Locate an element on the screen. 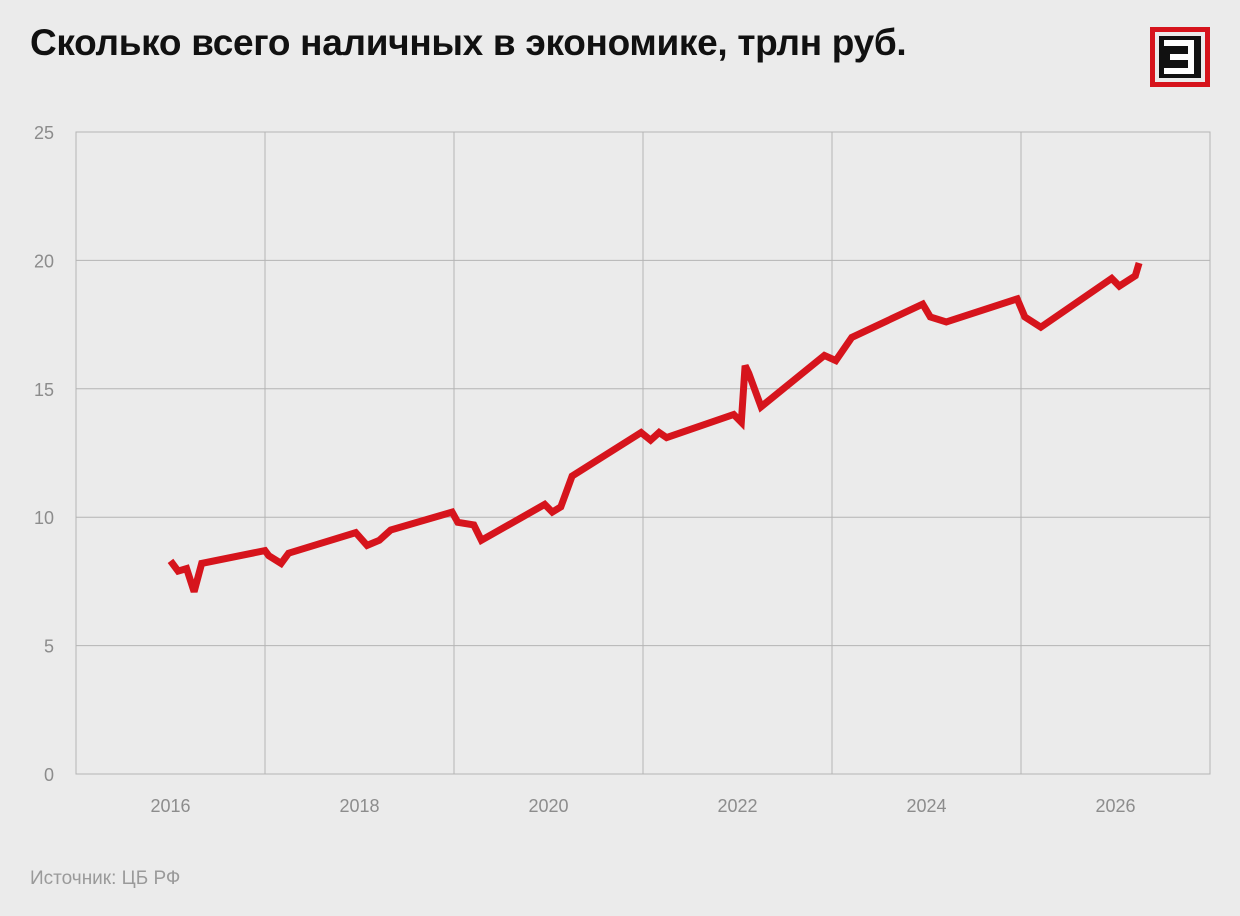 This screenshot has width=1240, height=916. x-tick-label: 2018 is located at coordinates (359, 806).